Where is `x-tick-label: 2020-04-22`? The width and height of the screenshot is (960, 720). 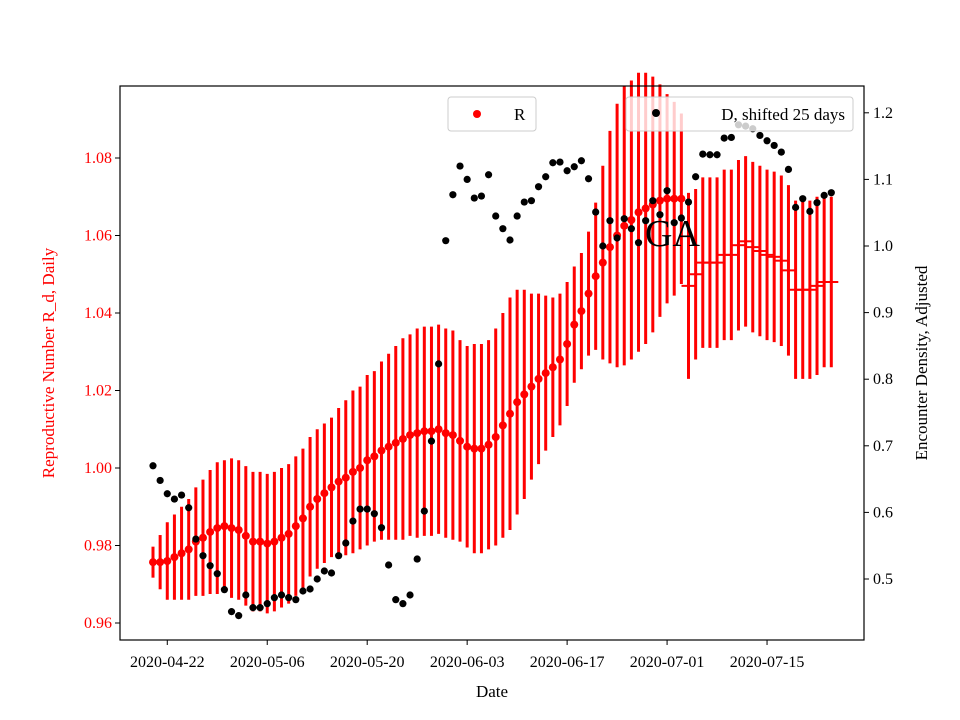 x-tick-label: 2020-04-22 is located at coordinates (167, 662).